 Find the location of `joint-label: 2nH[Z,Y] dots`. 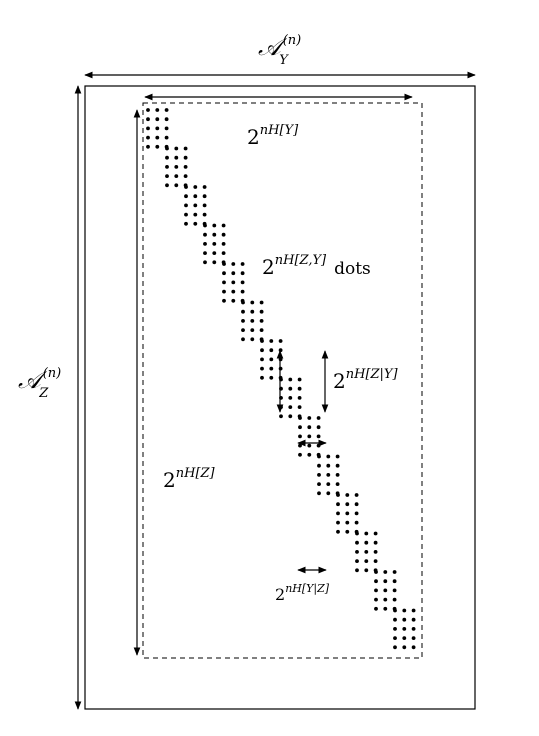

joint-label: 2nH[Z,Y] dots is located at coordinates (316, 266).